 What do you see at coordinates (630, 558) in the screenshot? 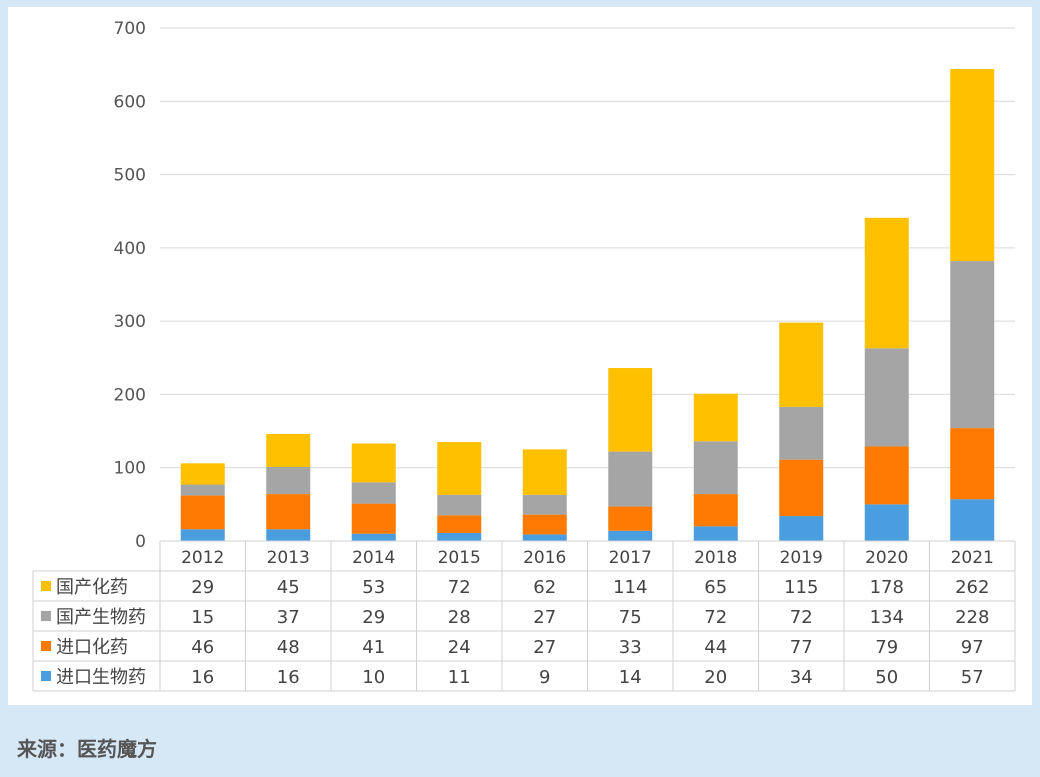
I see `x-tick-label-2017: 2017` at bounding box center [630, 558].